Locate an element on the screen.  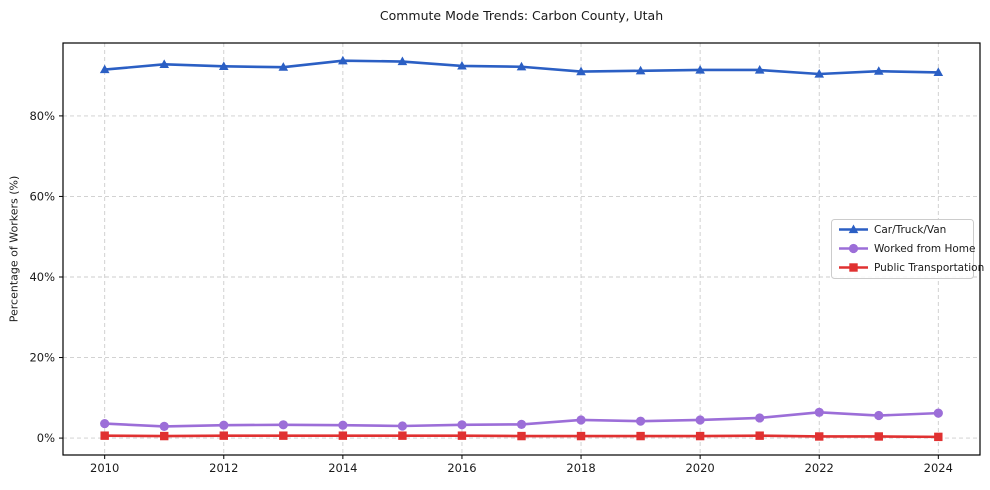
legend-item: Car/Truck/Van is located at coordinates (892, 230).